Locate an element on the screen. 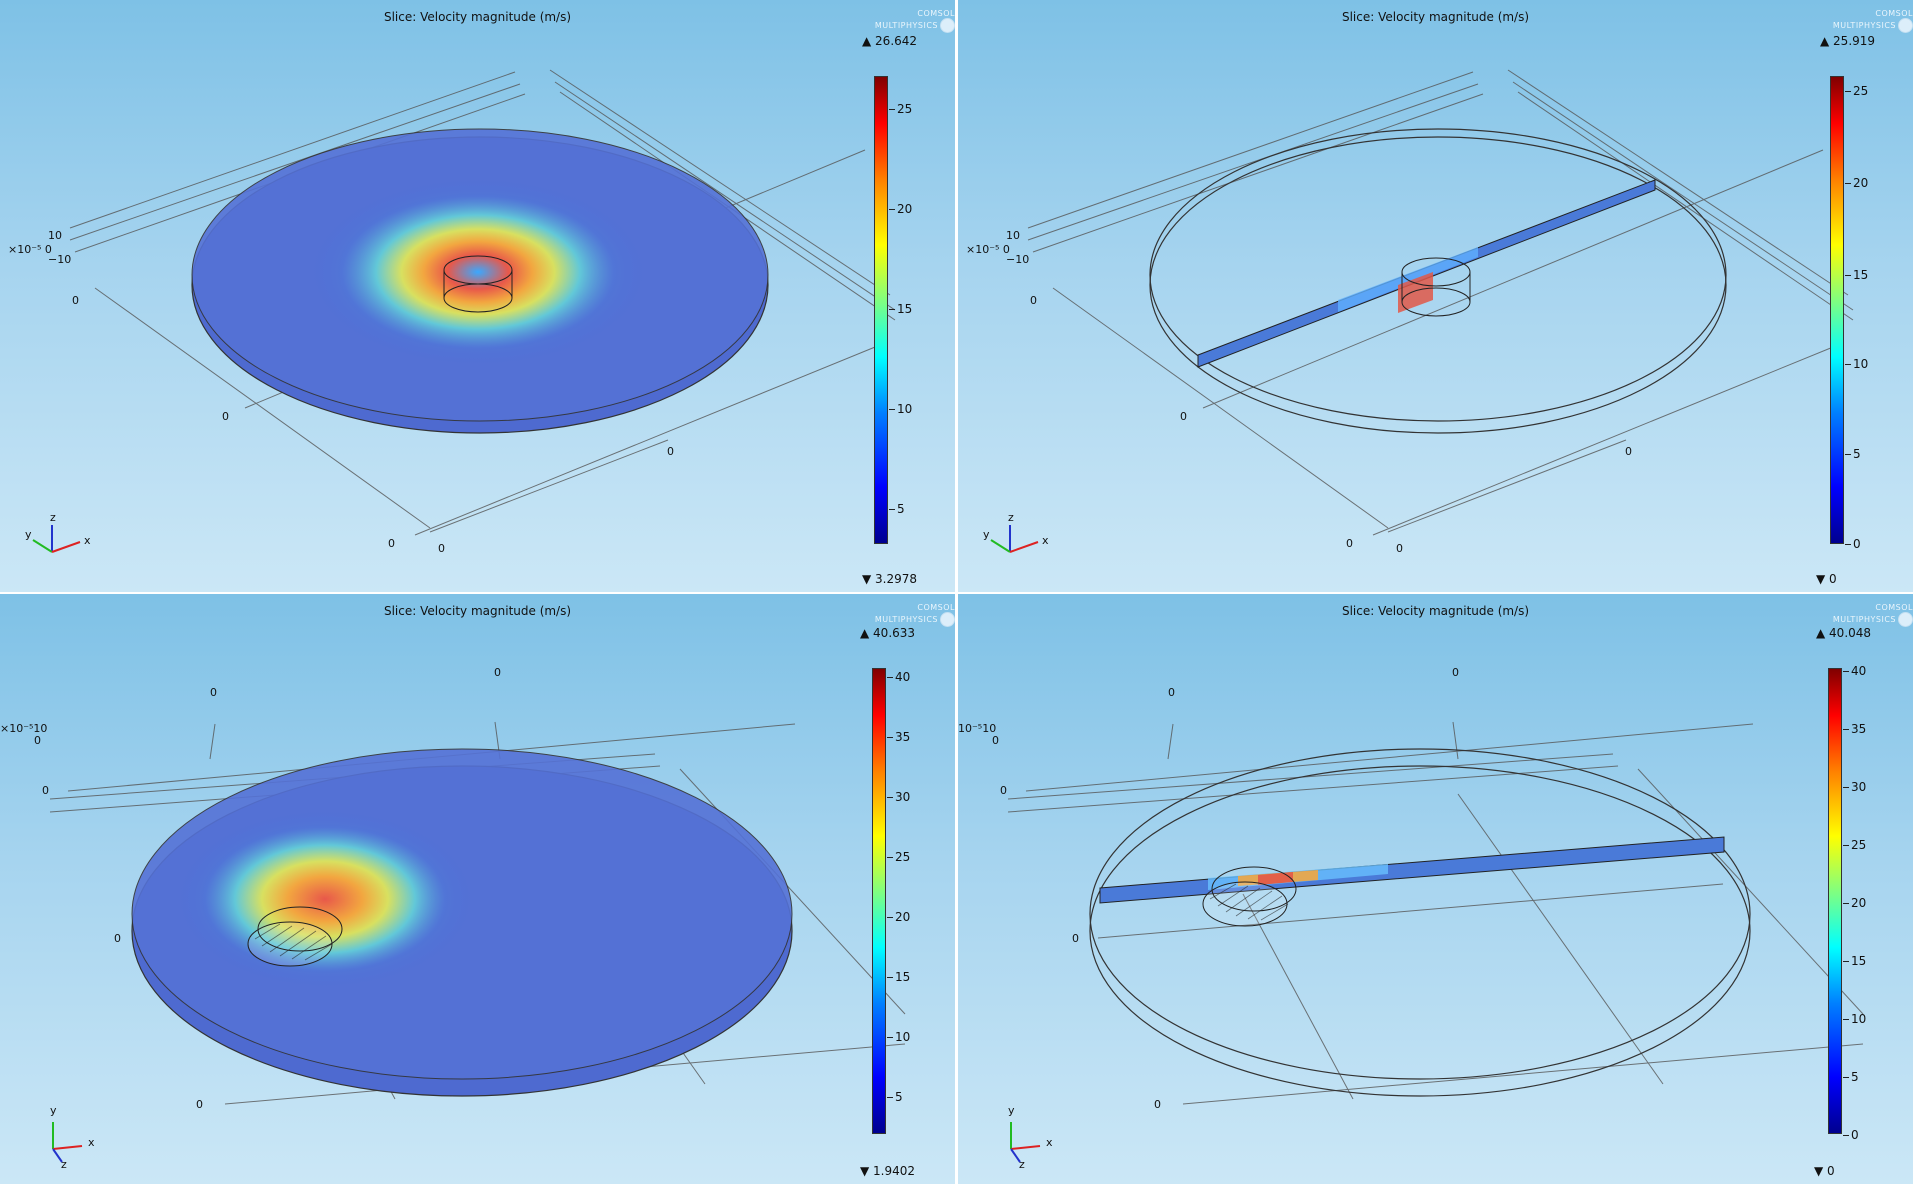  colorbar-max-label: ▲ 40.048 is located at coordinates (1844, 633).